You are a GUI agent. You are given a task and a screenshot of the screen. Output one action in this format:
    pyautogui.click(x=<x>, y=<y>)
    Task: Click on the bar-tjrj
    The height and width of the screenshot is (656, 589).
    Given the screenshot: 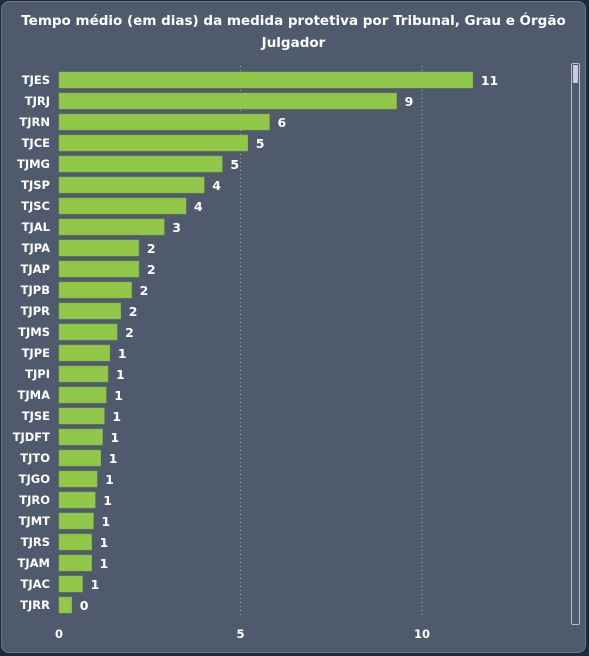 What is the action you would take?
    pyautogui.click(x=227, y=101)
    